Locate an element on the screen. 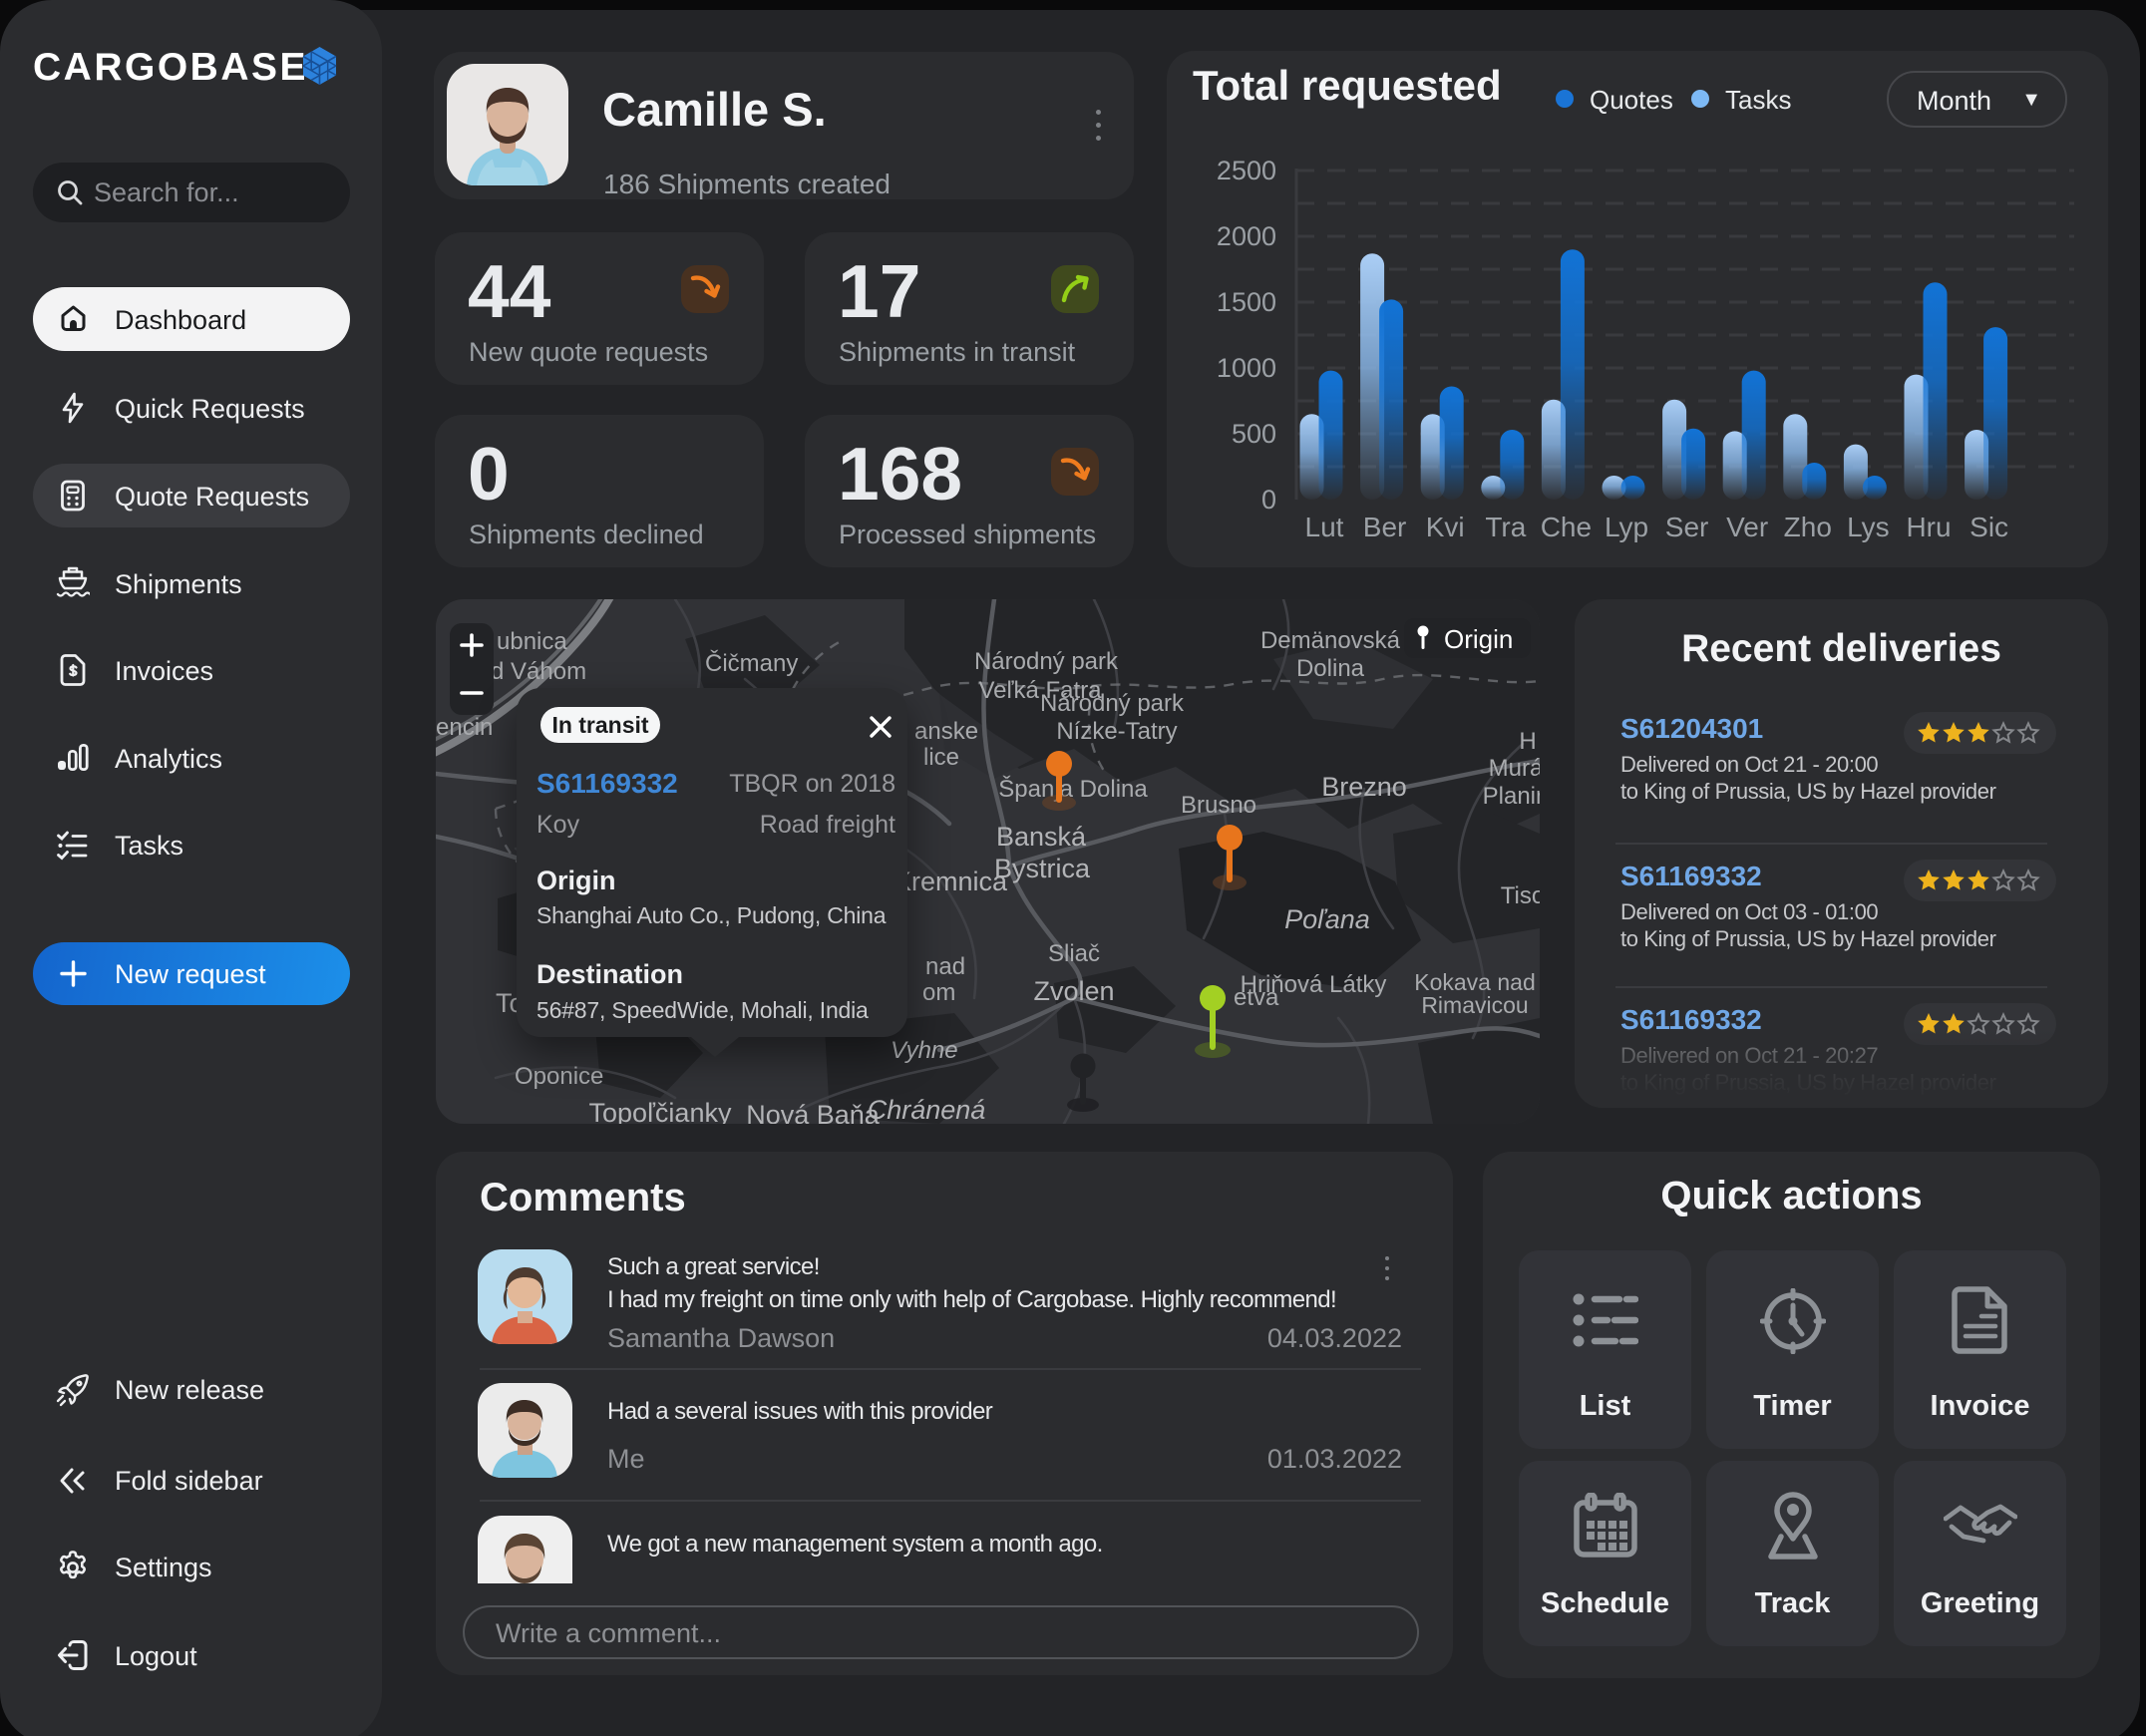  svg-text: Murá is located at coordinates (1514, 768).